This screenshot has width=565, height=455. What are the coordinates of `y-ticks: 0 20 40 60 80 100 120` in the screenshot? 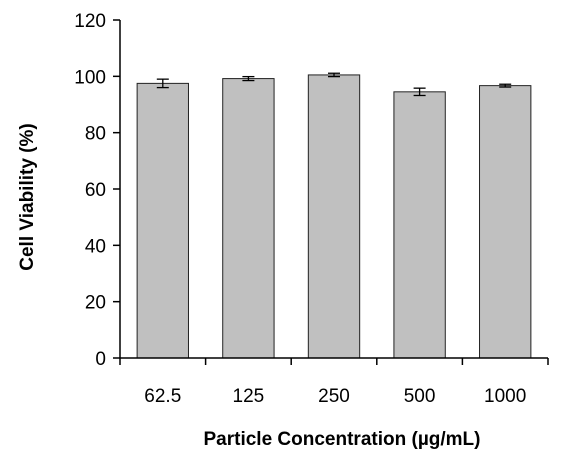 It's located at (97, 190).